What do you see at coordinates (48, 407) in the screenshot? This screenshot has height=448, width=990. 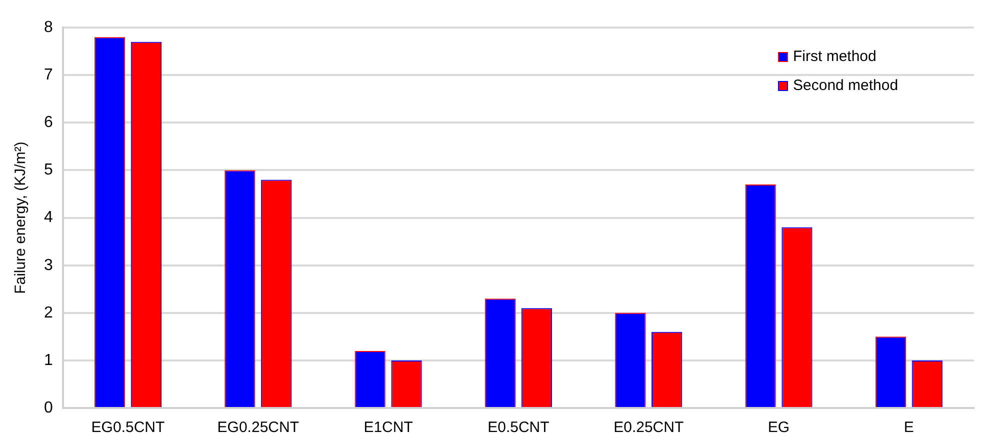 I see `y-tick-label: 0` at bounding box center [48, 407].